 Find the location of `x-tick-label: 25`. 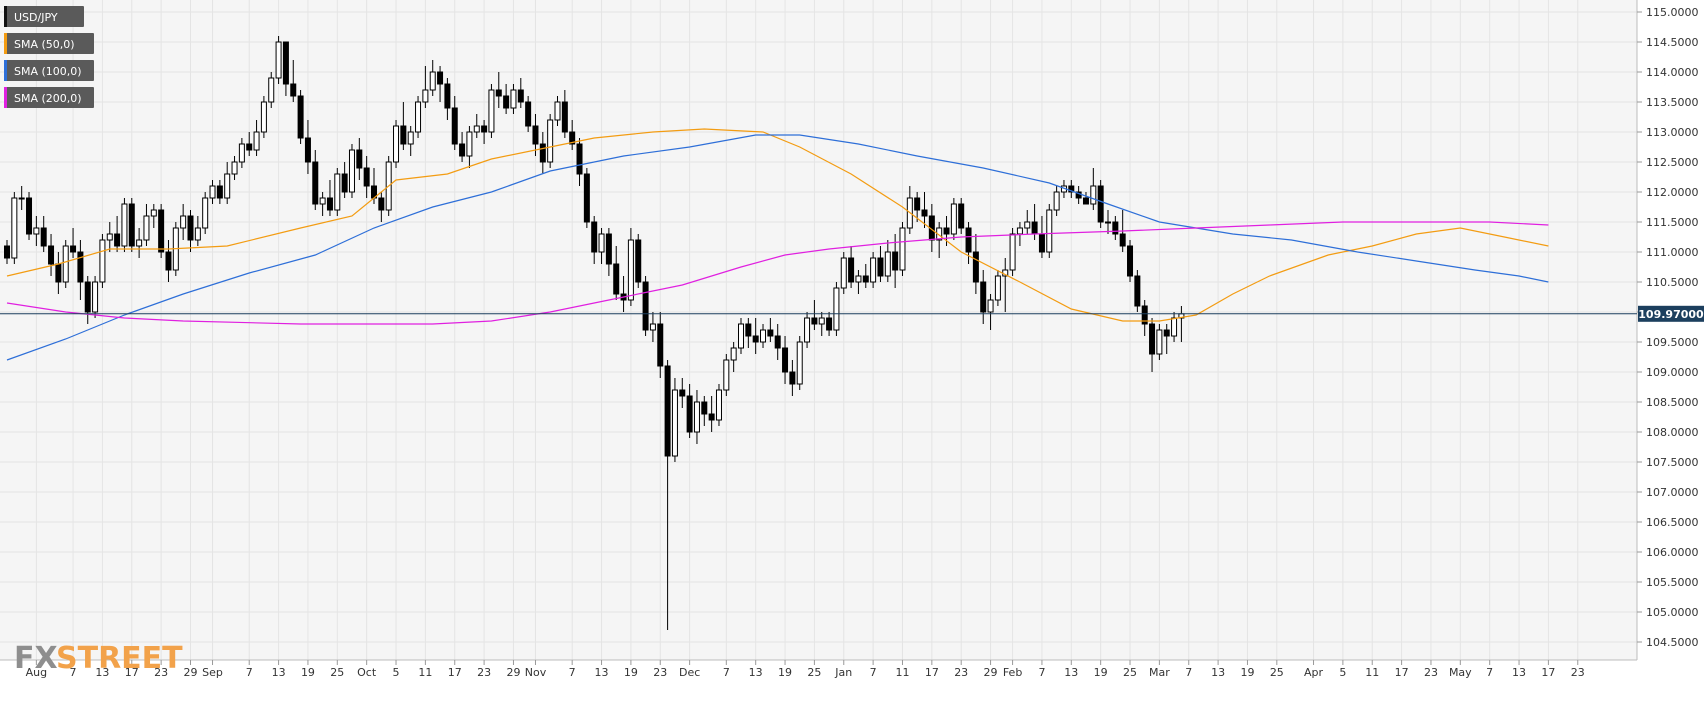

x-tick-label: 25 is located at coordinates (337, 672).